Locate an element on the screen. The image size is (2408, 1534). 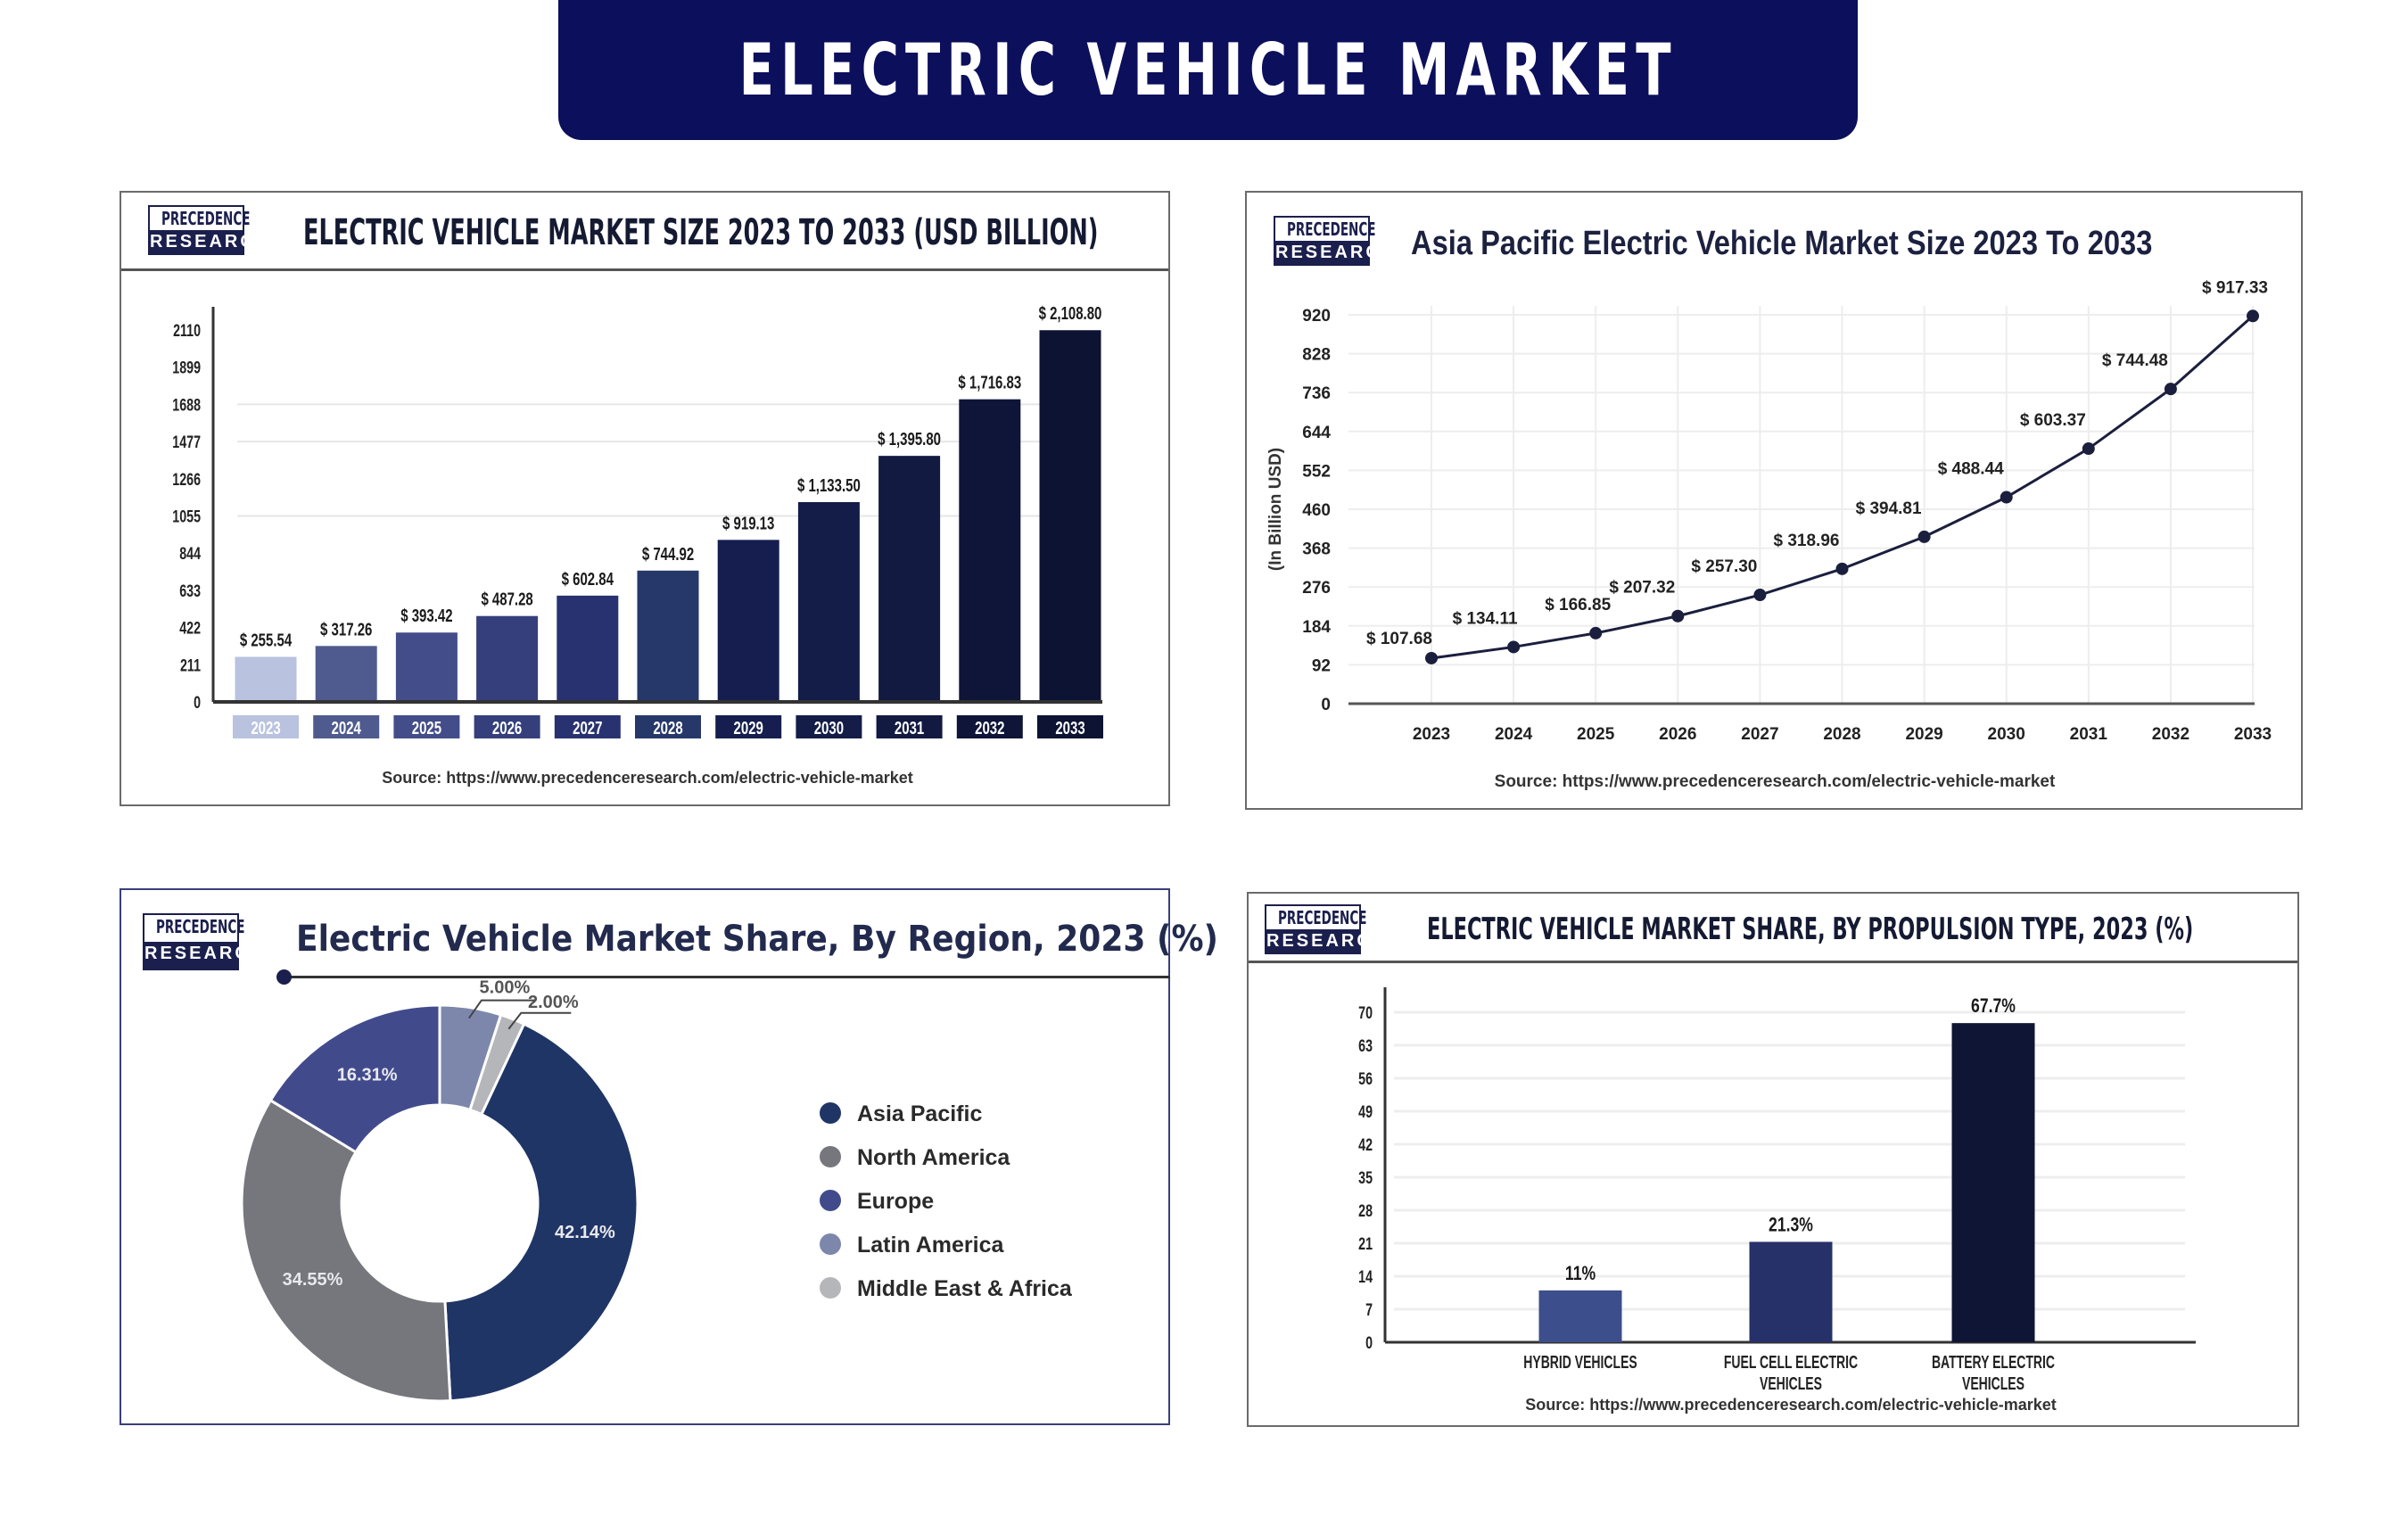
data-label: $ 919.13 is located at coordinates (748, 523).